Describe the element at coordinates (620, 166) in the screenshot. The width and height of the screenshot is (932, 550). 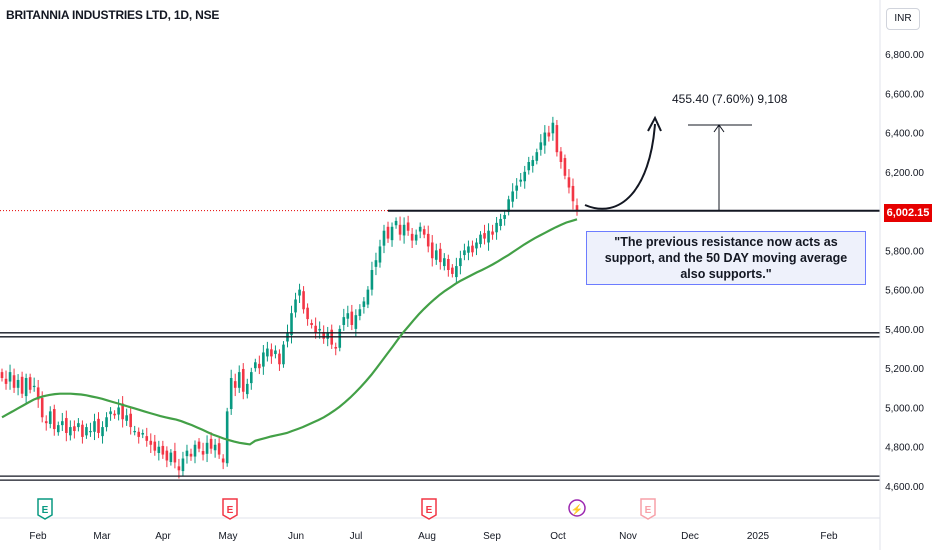
I see `projection-arrow` at that location.